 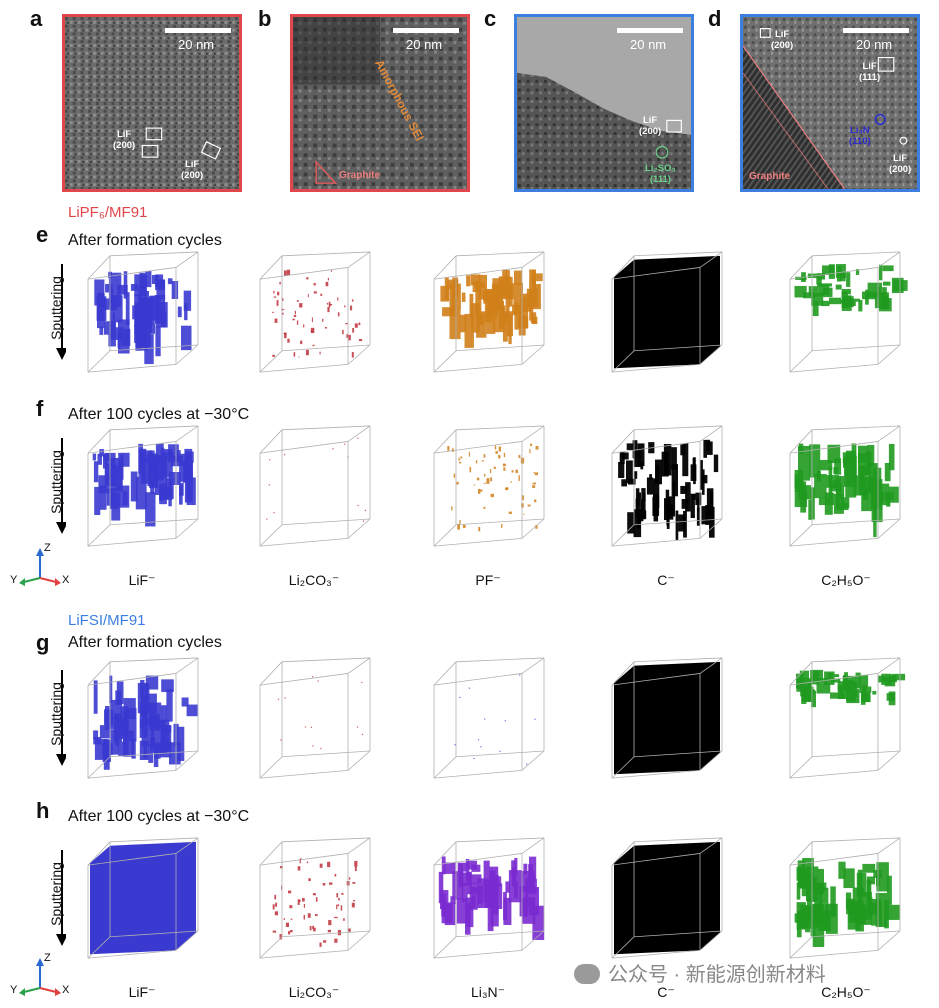 What do you see at coordinates (490, 18) in the screenshot?
I see `panel-label-c: c` at bounding box center [490, 18].